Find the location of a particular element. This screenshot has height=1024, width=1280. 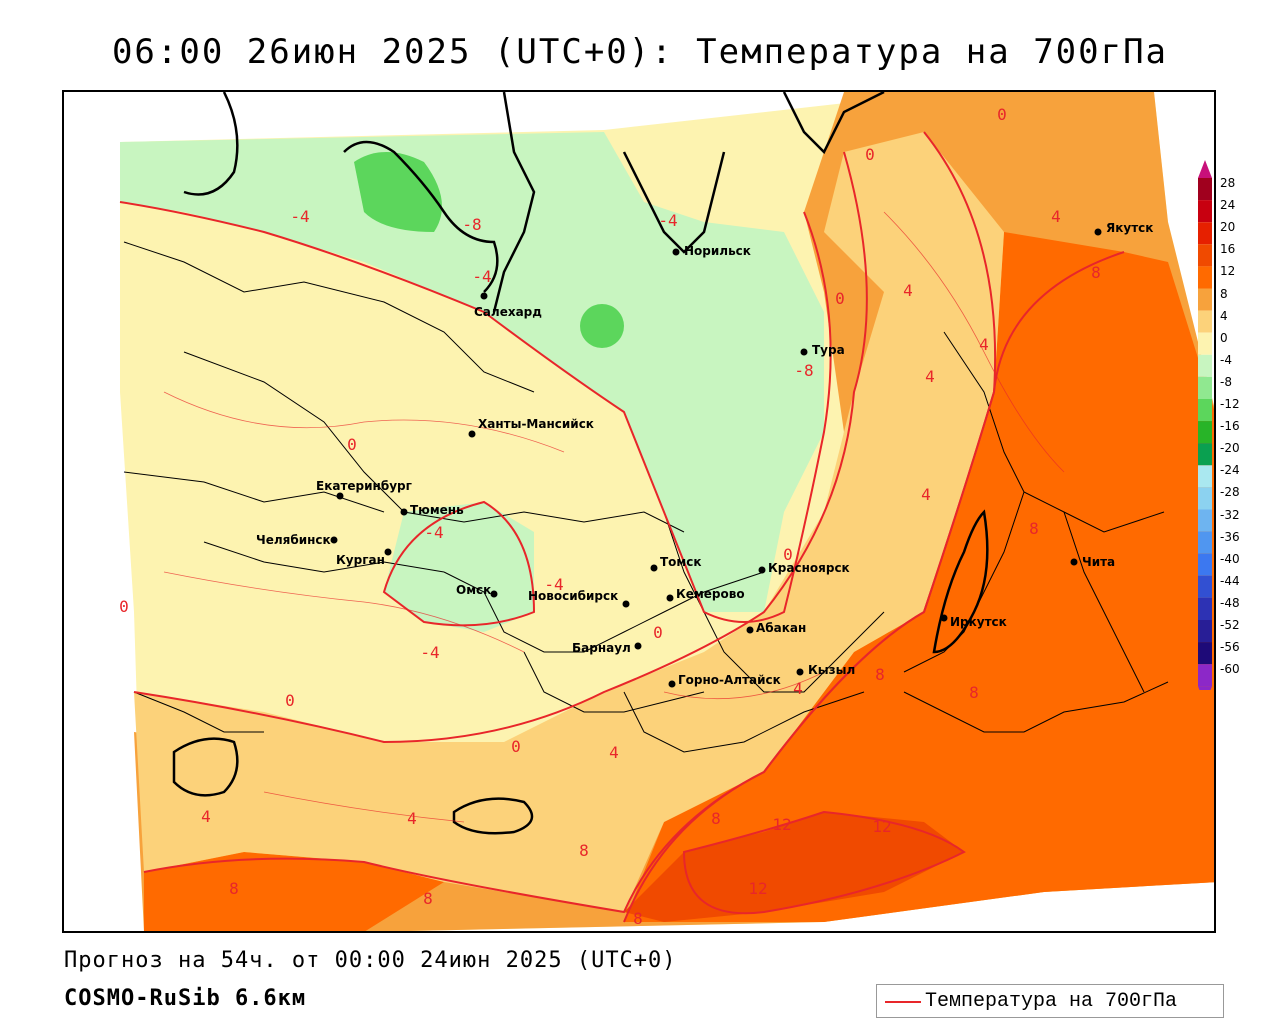

city-label: Чита is located at coordinates (1098, 562).